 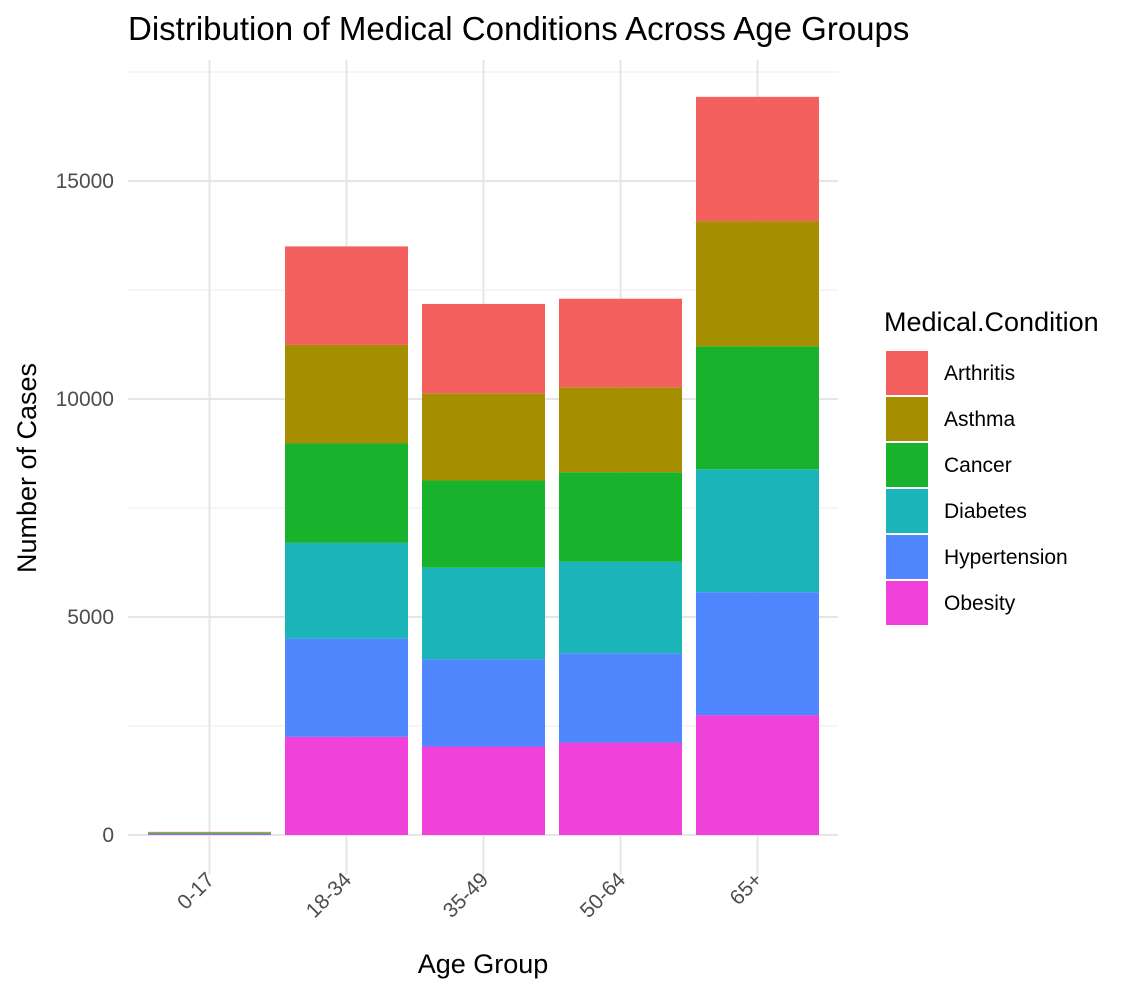 What do you see at coordinates (907, 419) in the screenshot?
I see `legend-swatch-asthma` at bounding box center [907, 419].